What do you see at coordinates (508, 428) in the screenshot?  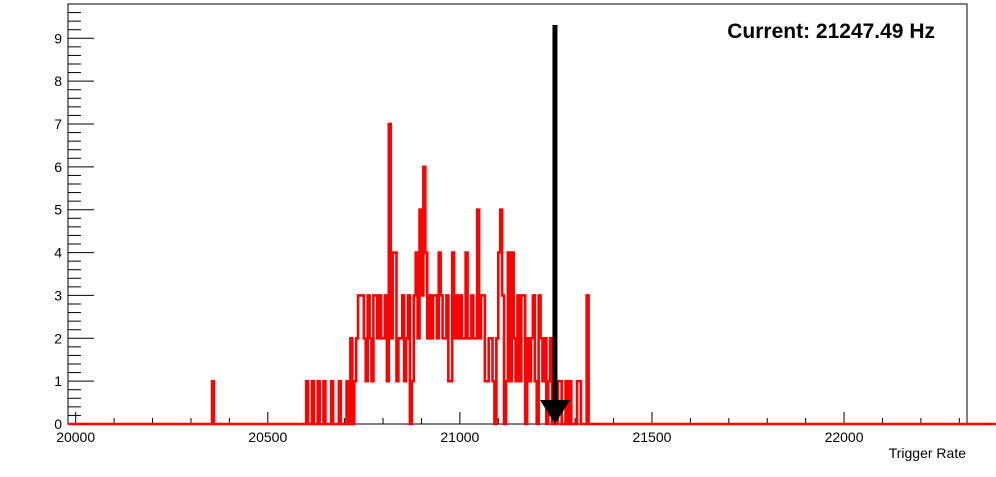 I see `x-axis-ticks: 20000 20500 21000 21500 22000` at bounding box center [508, 428].